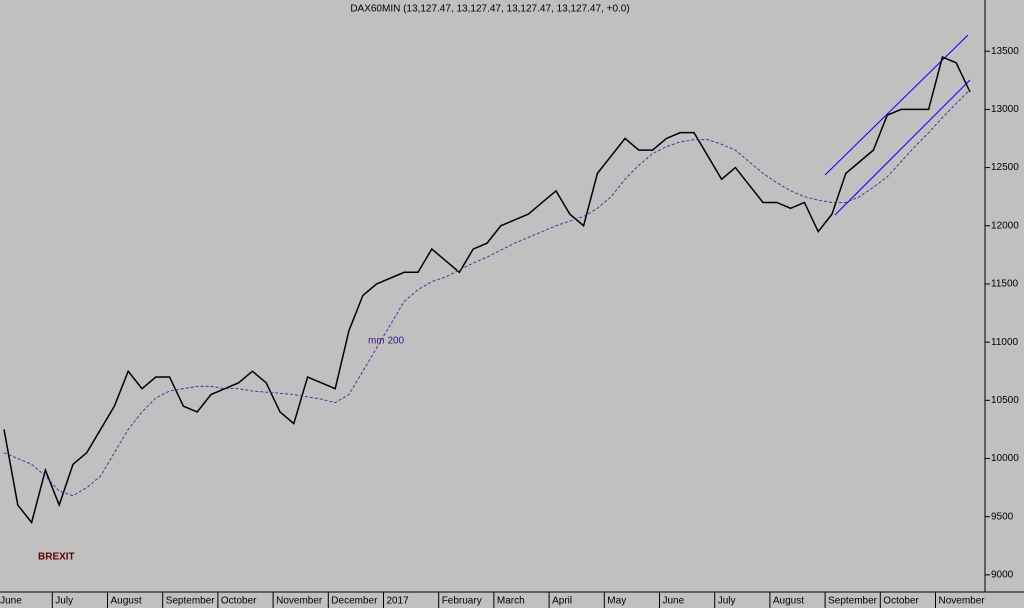 Image resolution: width=1024 pixels, height=608 pixels. What do you see at coordinates (1005, 284) in the screenshot?
I see `y-tick-label: 11500` at bounding box center [1005, 284].